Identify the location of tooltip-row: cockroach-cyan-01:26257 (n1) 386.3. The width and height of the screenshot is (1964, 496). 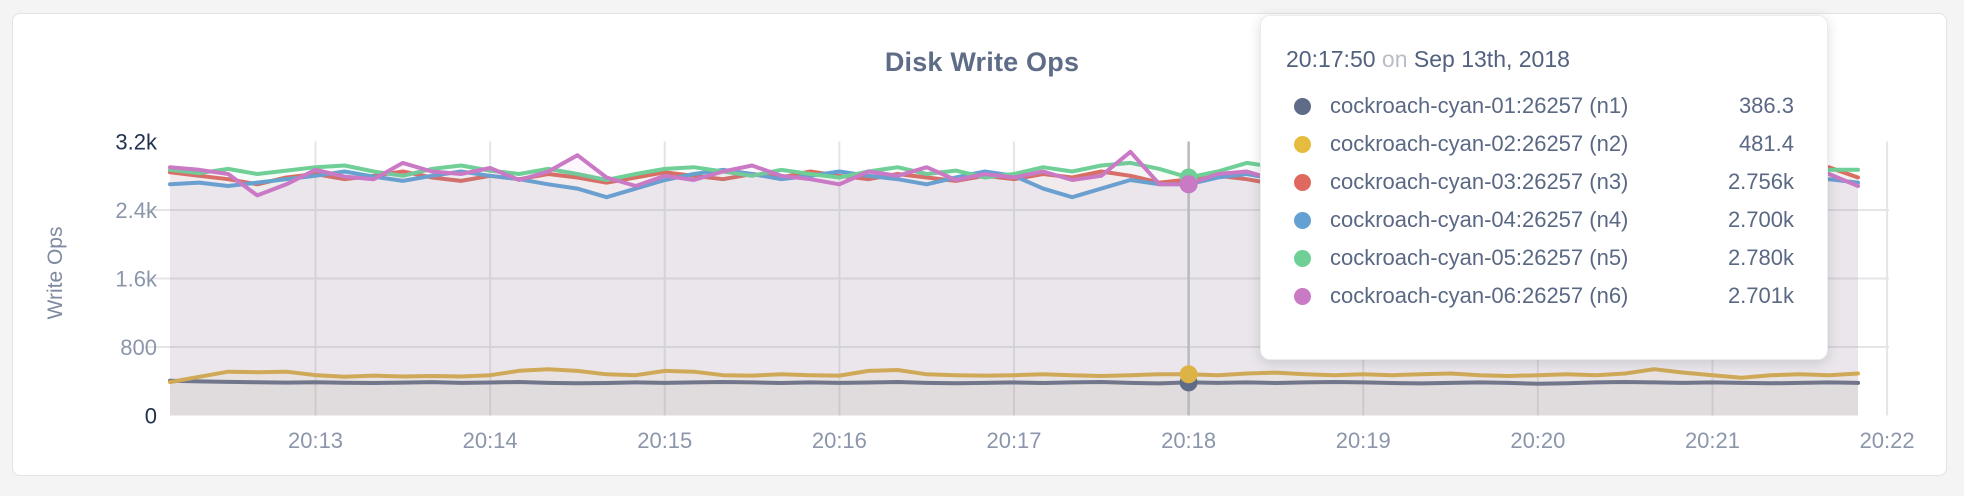
(1541, 106).